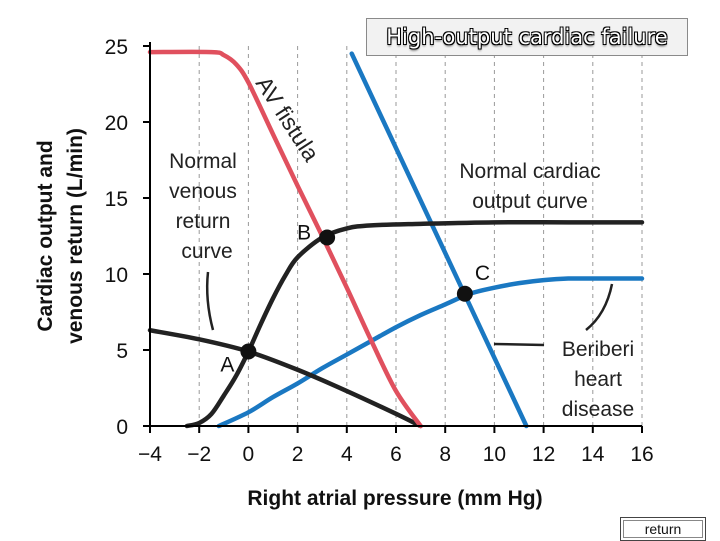 This screenshot has width=720, height=541. What do you see at coordinates (394, 498) in the screenshot?
I see `x-axis-title: Right atrial pressure (mm Hg)` at bounding box center [394, 498].